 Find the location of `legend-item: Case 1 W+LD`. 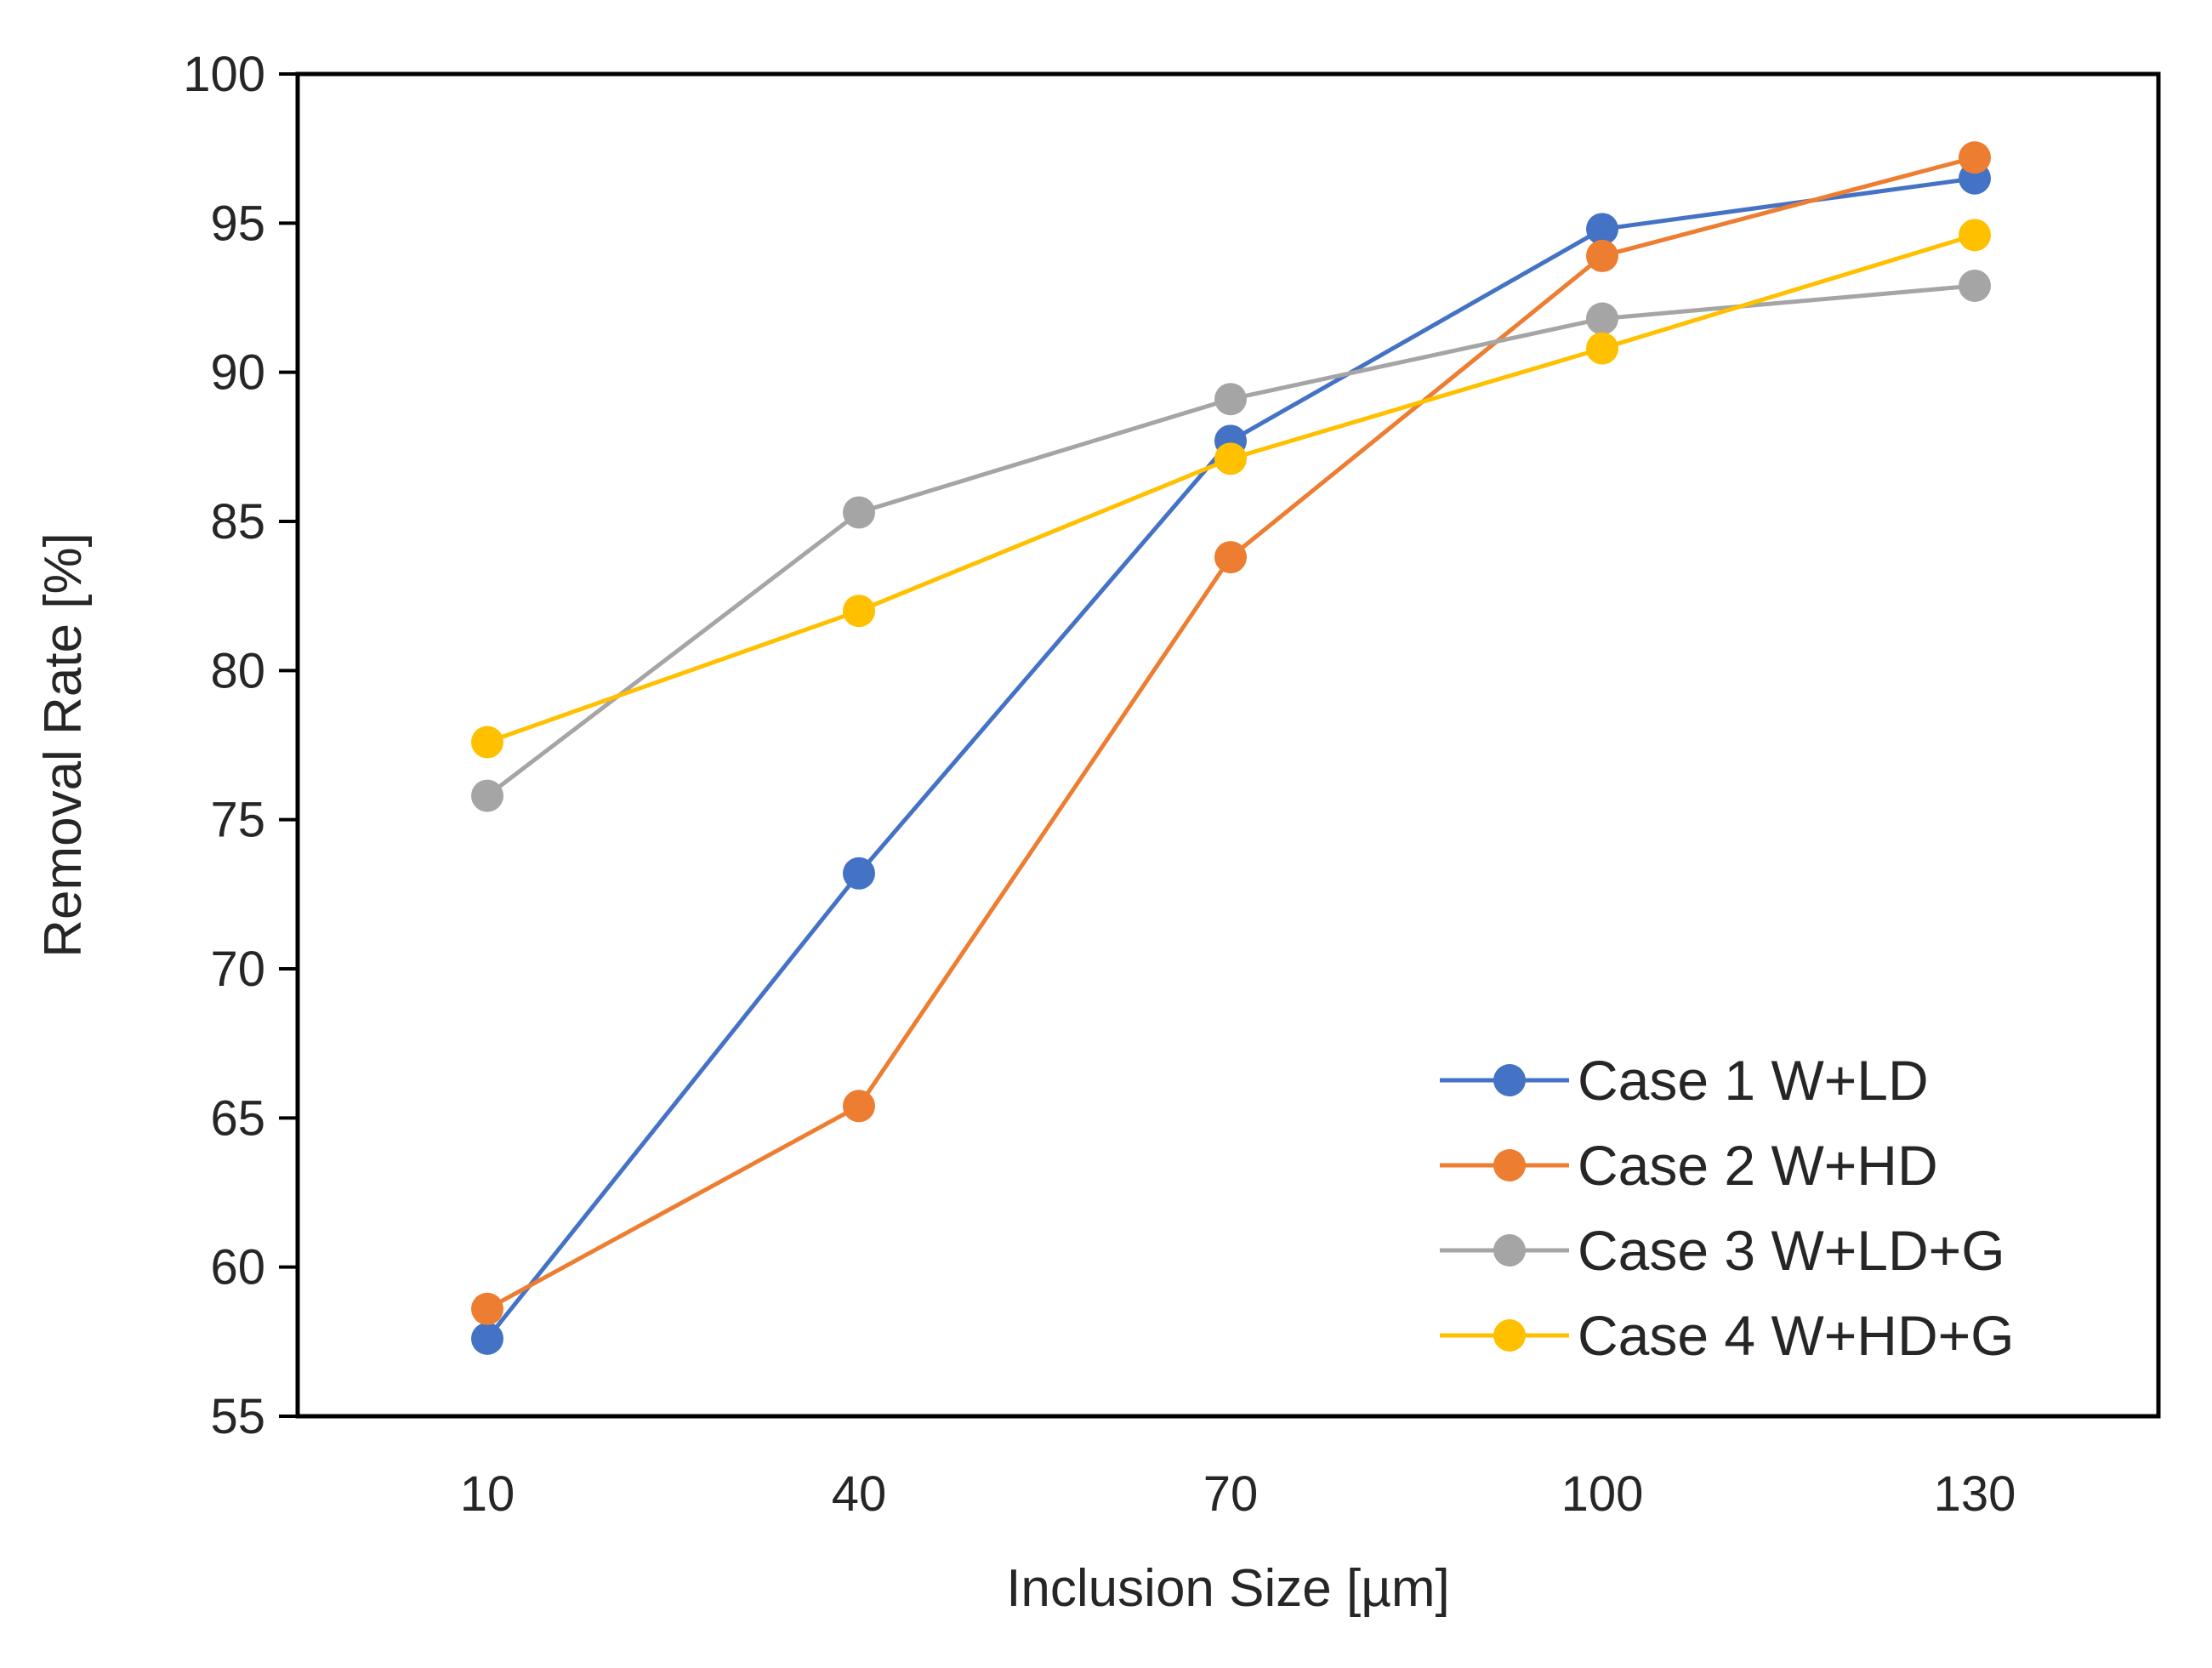

legend-item: Case 1 W+LD is located at coordinates (1684, 1080).